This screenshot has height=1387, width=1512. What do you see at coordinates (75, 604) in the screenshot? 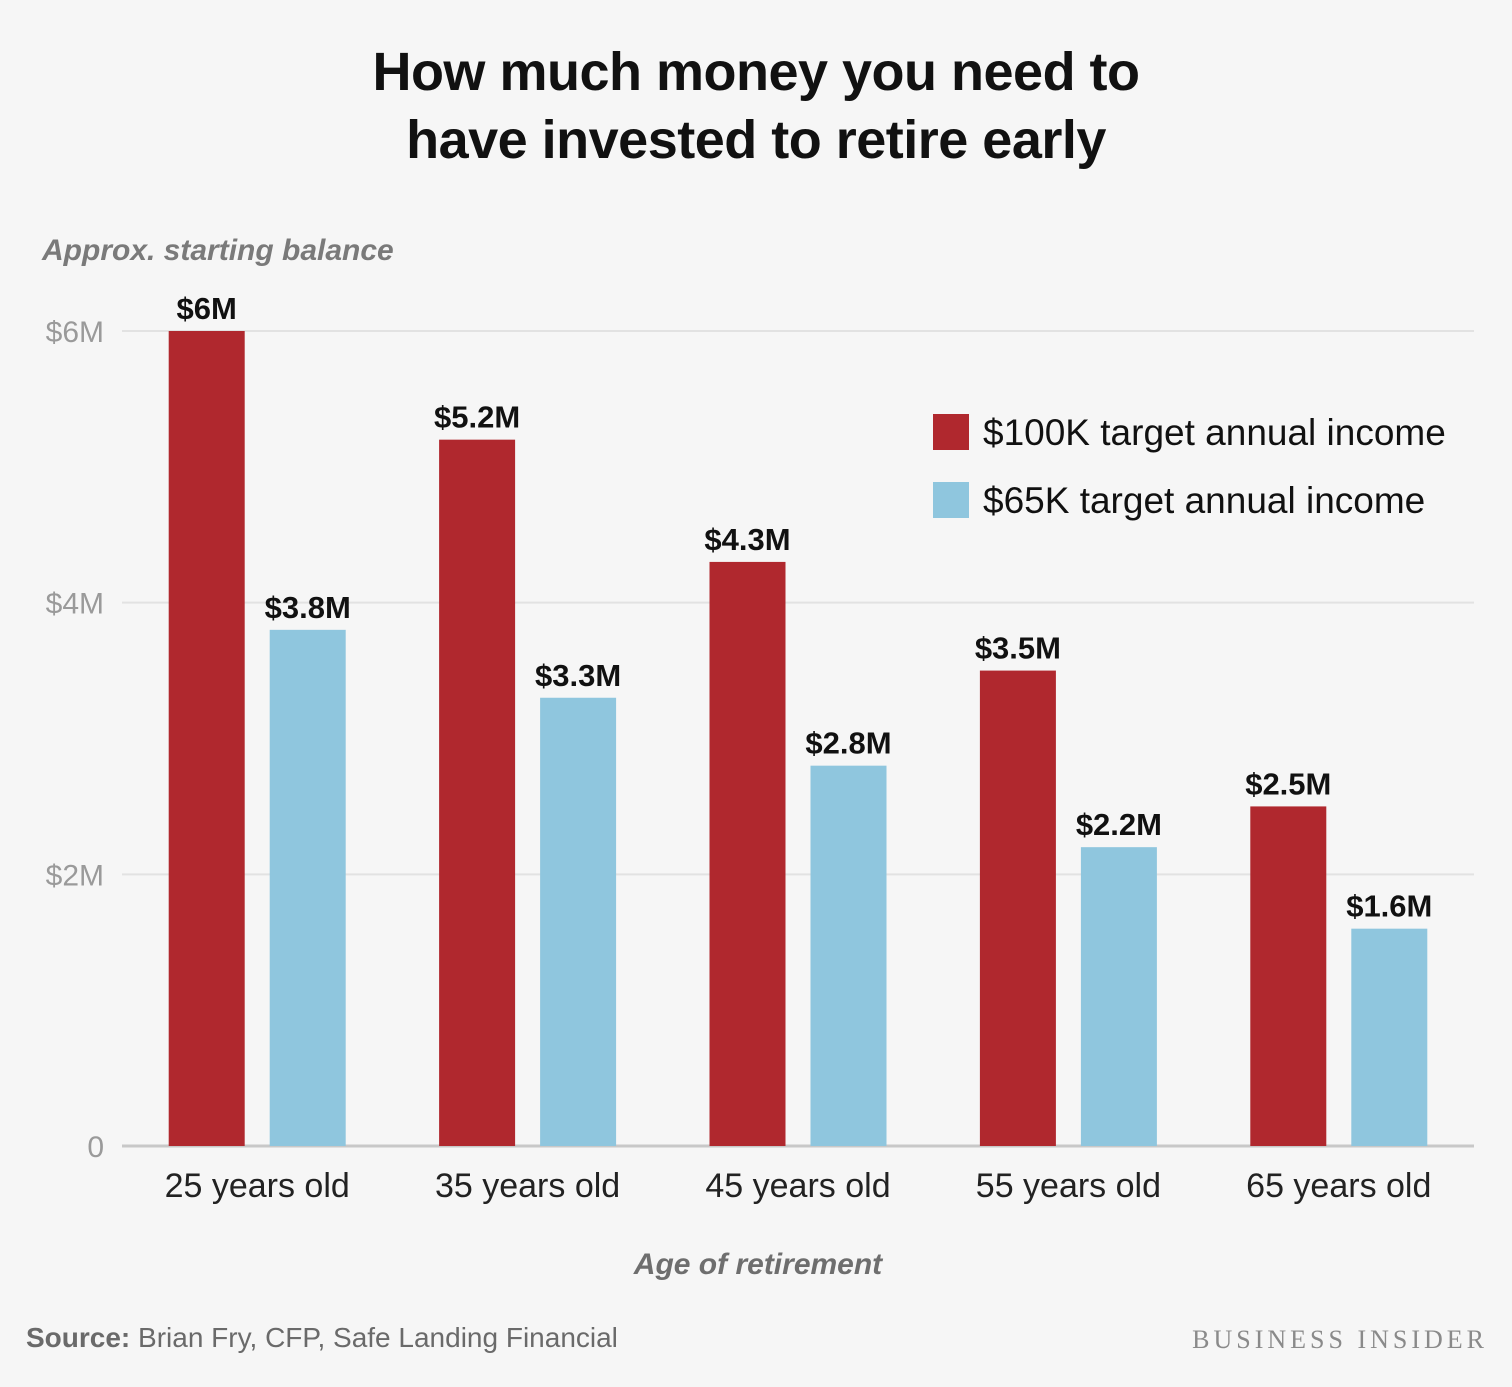
I see `y-tick-label: $4M` at bounding box center [75, 604].